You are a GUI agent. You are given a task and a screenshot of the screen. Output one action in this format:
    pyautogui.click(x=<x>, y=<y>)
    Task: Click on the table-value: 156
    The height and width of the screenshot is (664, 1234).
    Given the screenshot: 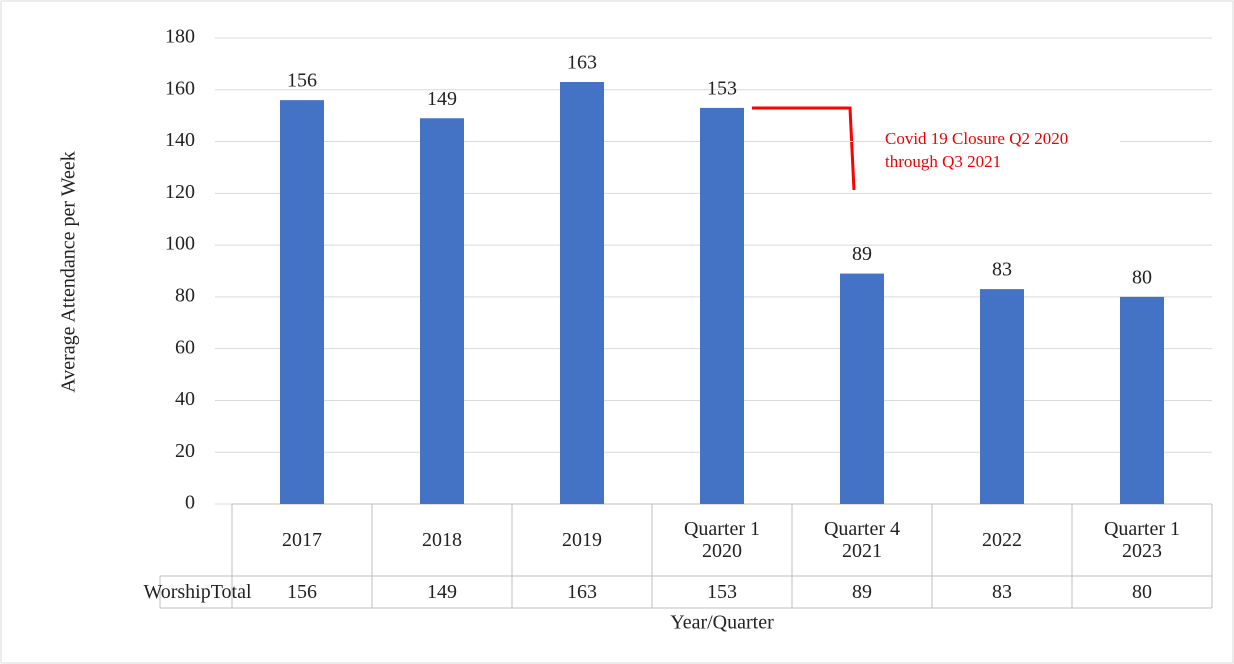 What is the action you would take?
    pyautogui.click(x=302, y=592)
    